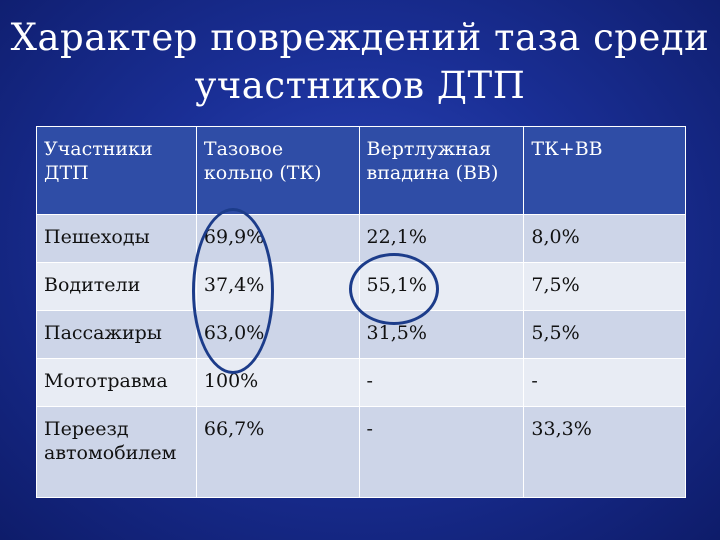 The width and height of the screenshot is (720, 540). I want to click on table-cell: 33,3%, so click(604, 452).